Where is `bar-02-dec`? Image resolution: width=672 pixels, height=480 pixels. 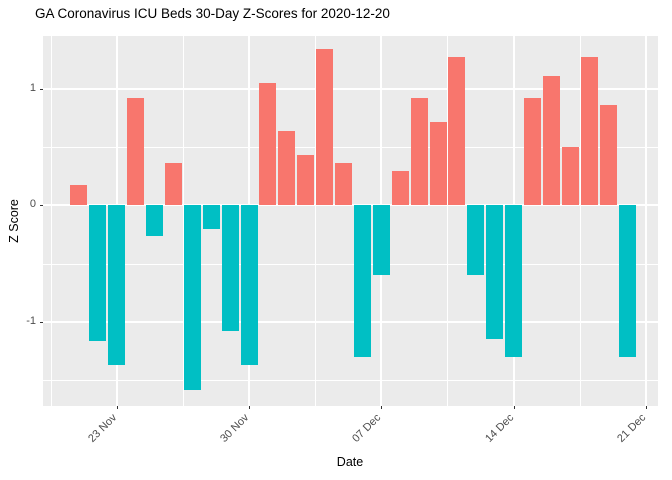 bar-02-dec is located at coordinates (287, 168).